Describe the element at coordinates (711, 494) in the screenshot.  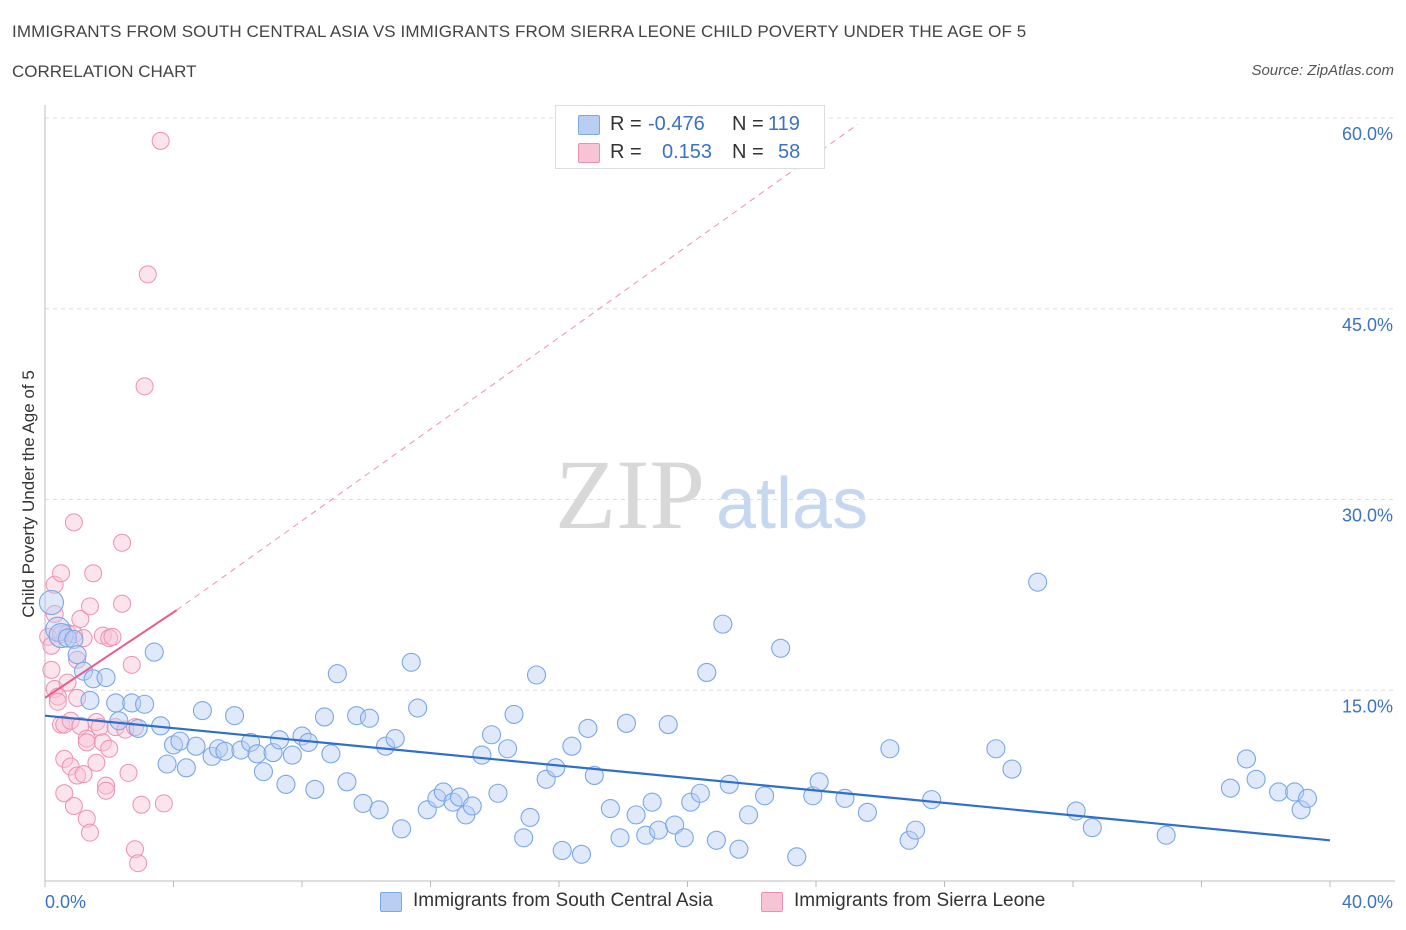
I see `watermark: ZIP atlas` at that location.